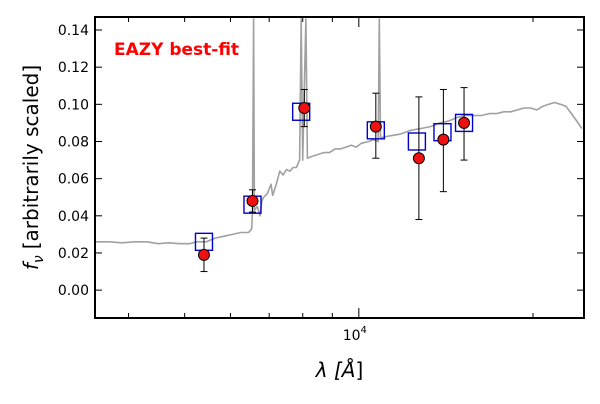 This screenshot has width=600, height=404. I want to click on y-tick-label-3: 0.06, so click(73, 180).